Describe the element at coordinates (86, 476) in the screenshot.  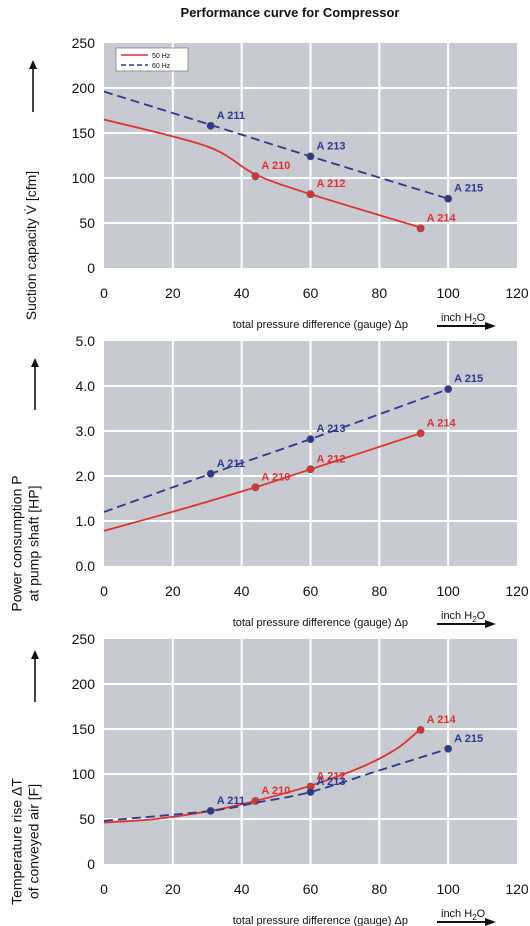
I see `y-tick-label: 2.0` at that location.